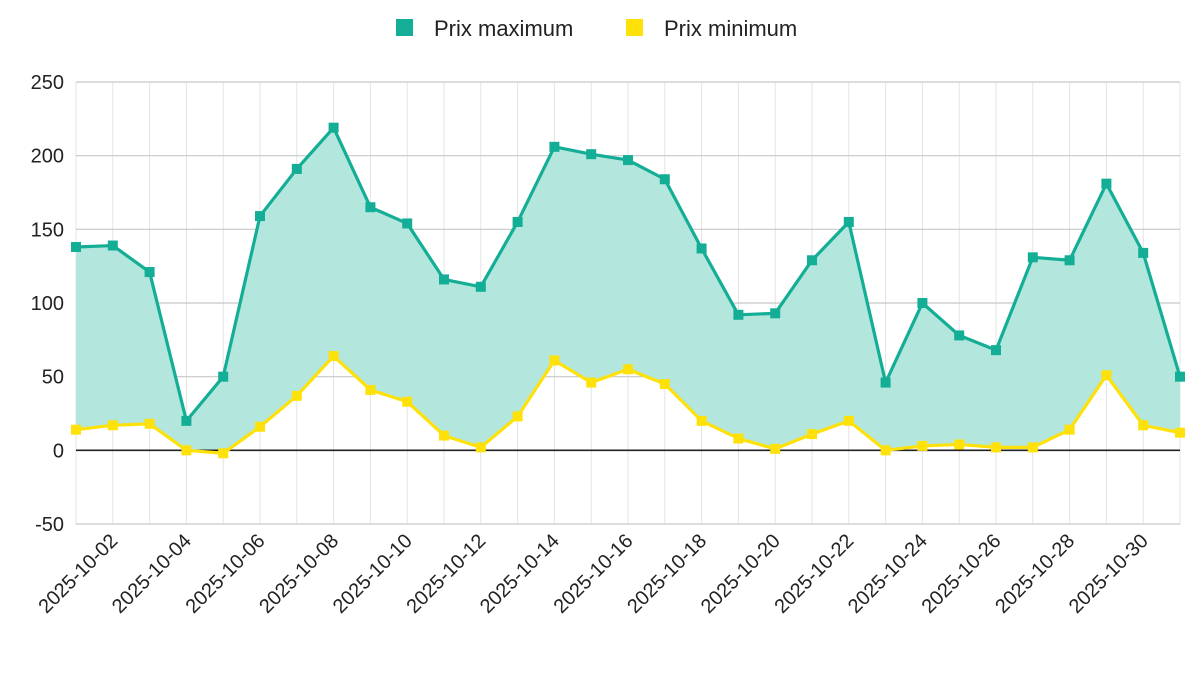 This screenshot has width=1200, height=677. I want to click on legend-label-min: Prix minimum, so click(730, 28).